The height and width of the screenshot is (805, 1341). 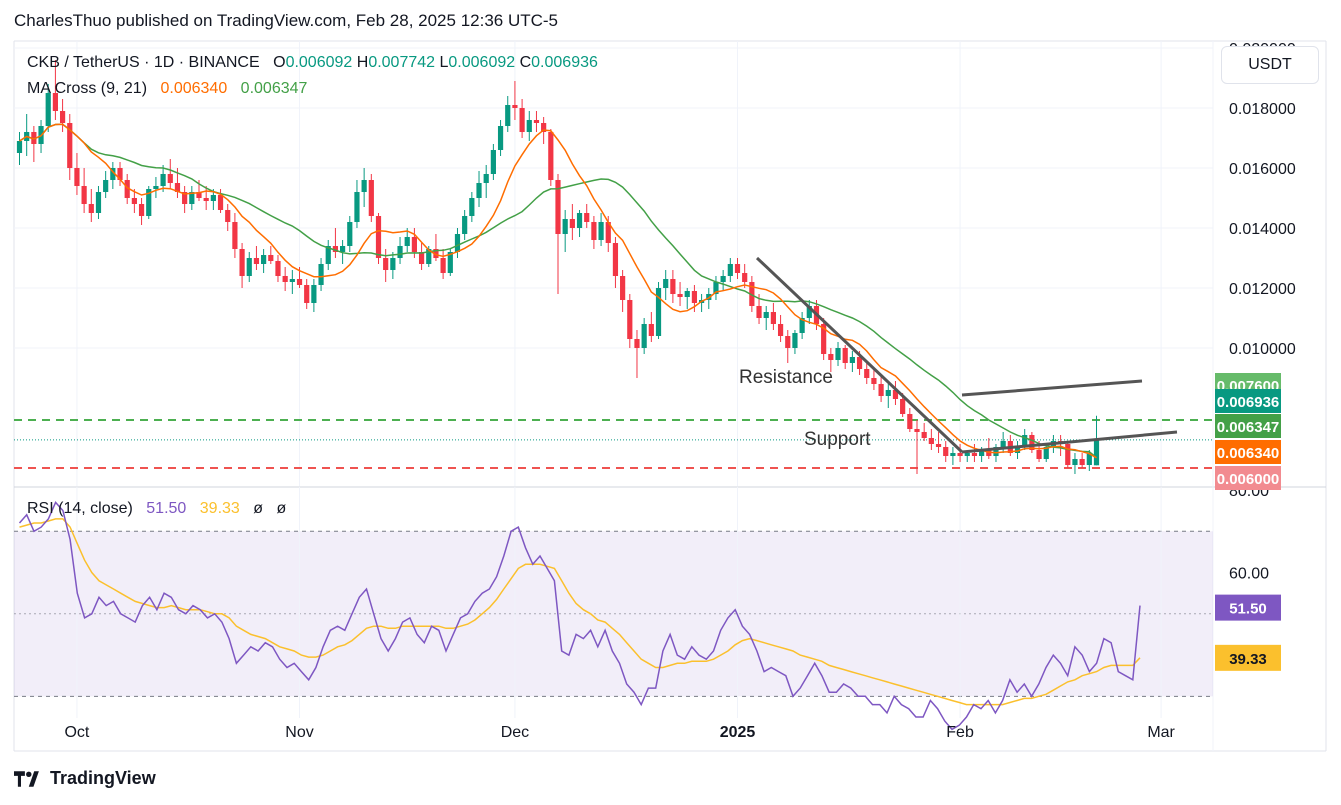 I want to click on resistance-trendline, so click(x=1052, y=388).